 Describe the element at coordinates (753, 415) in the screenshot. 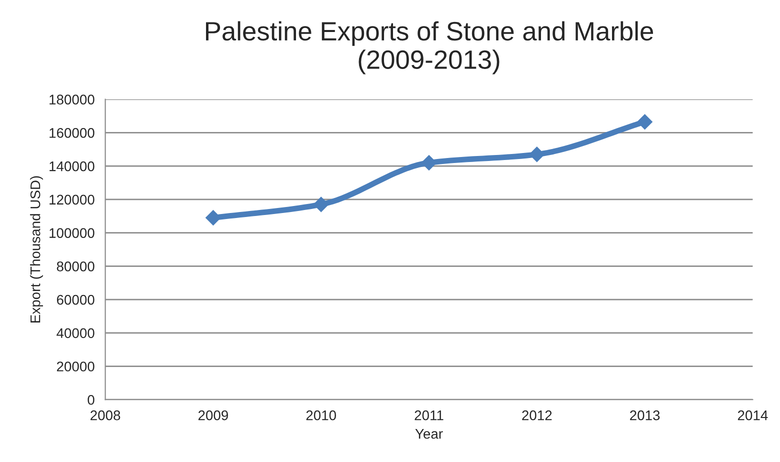

I see `x-tick-label: 2014` at that location.